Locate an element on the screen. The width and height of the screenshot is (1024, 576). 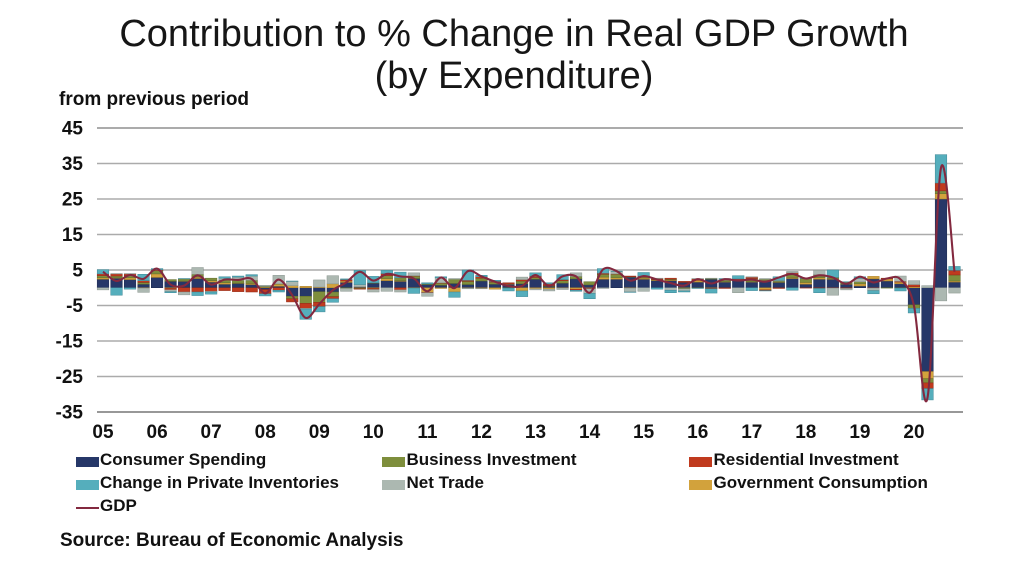
svg-text: -15 is located at coordinates (70, 342).